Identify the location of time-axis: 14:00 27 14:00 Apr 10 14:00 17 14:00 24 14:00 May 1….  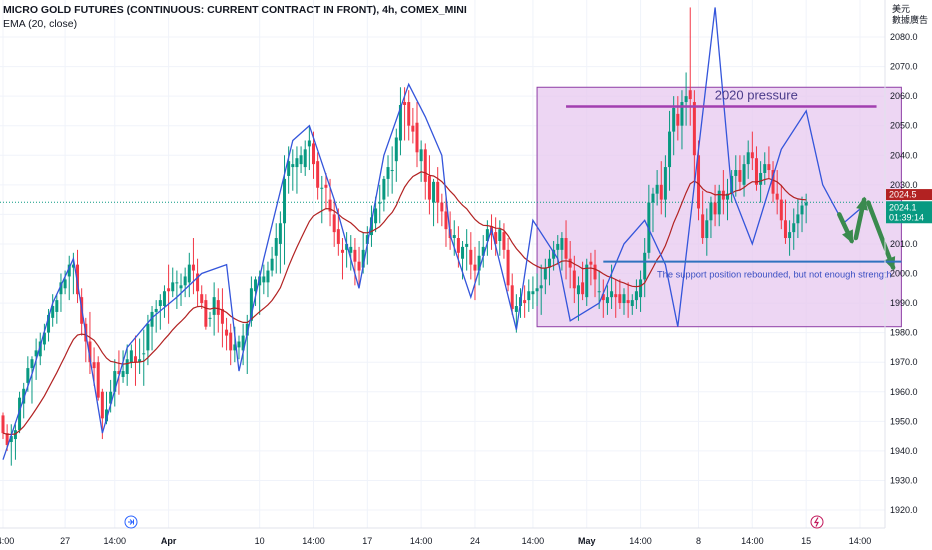
(435, 541).